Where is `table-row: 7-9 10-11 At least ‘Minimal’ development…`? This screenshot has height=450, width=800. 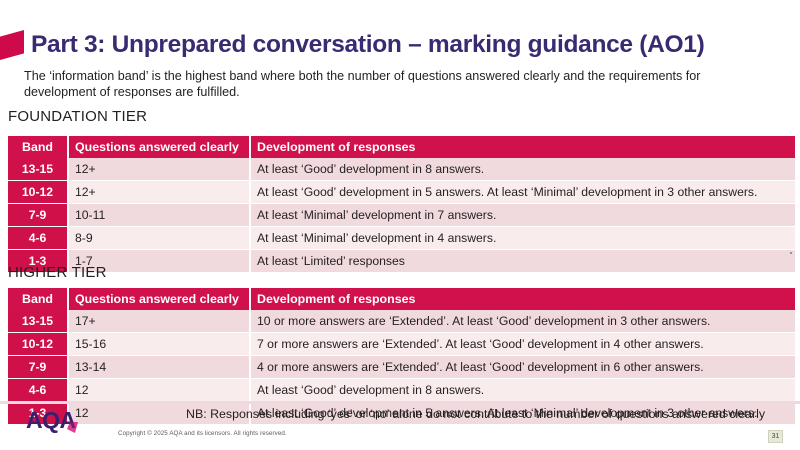 table-row: 7-9 10-11 At least ‘Minimal’ development… is located at coordinates (401, 215).